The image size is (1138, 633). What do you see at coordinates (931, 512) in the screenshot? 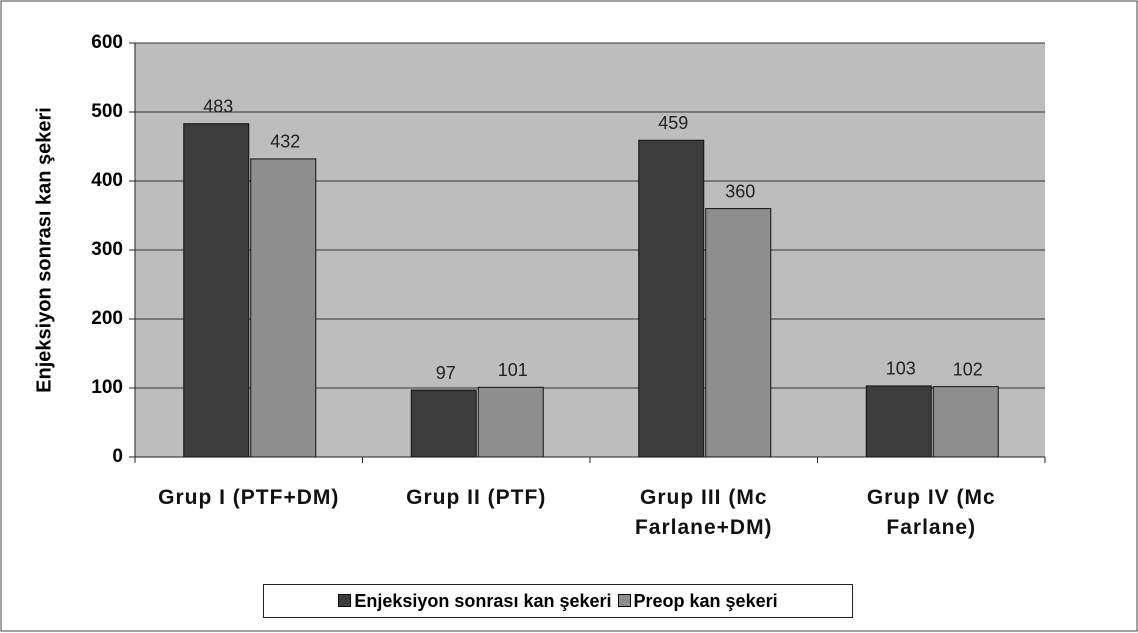
I see `x-tick-label: Grup IV (Mc Farlane)` at bounding box center [931, 512].